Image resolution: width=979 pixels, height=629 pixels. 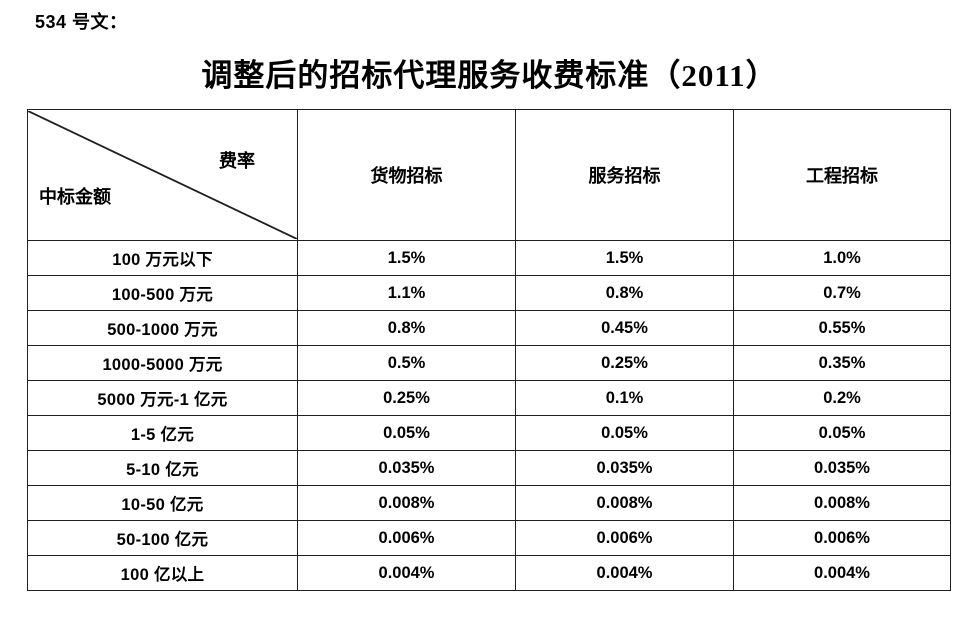 What do you see at coordinates (624, 328) in the screenshot?
I see `rate-cell: 0.45%` at bounding box center [624, 328].